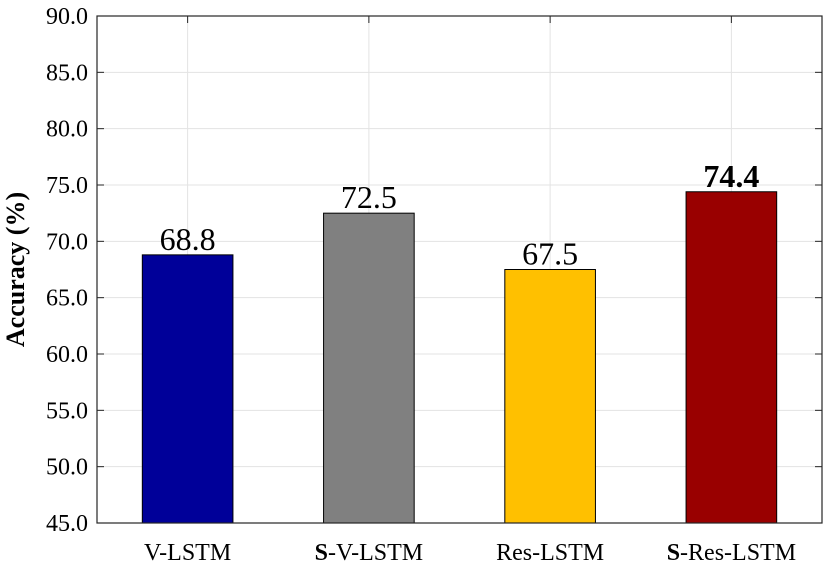 This screenshot has width=830, height=569. I want to click on value-labels: 68.8 72.5 67.5 74.4, so click(460, 215).